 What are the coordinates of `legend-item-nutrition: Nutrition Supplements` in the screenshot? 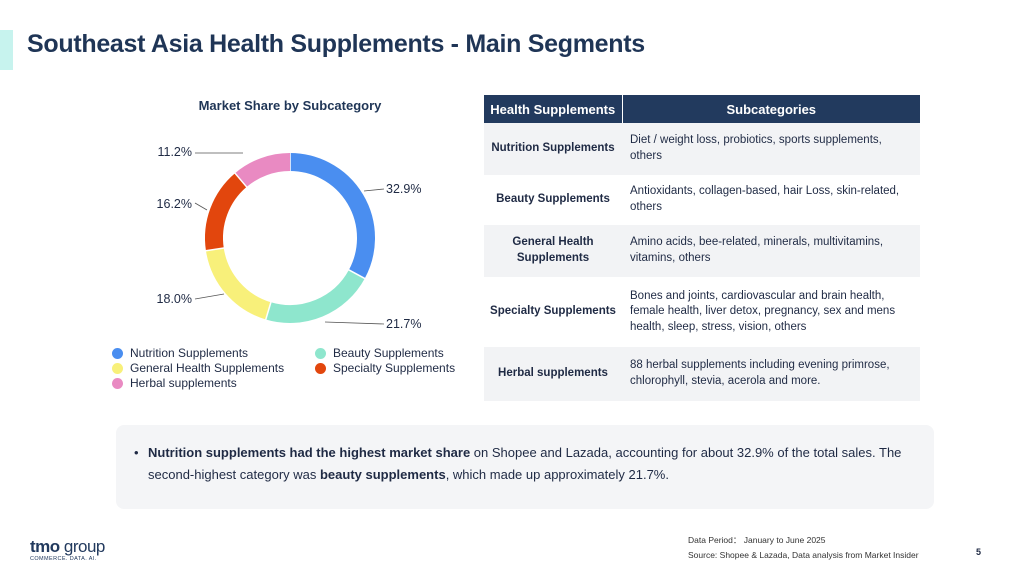 It's located at (180, 353).